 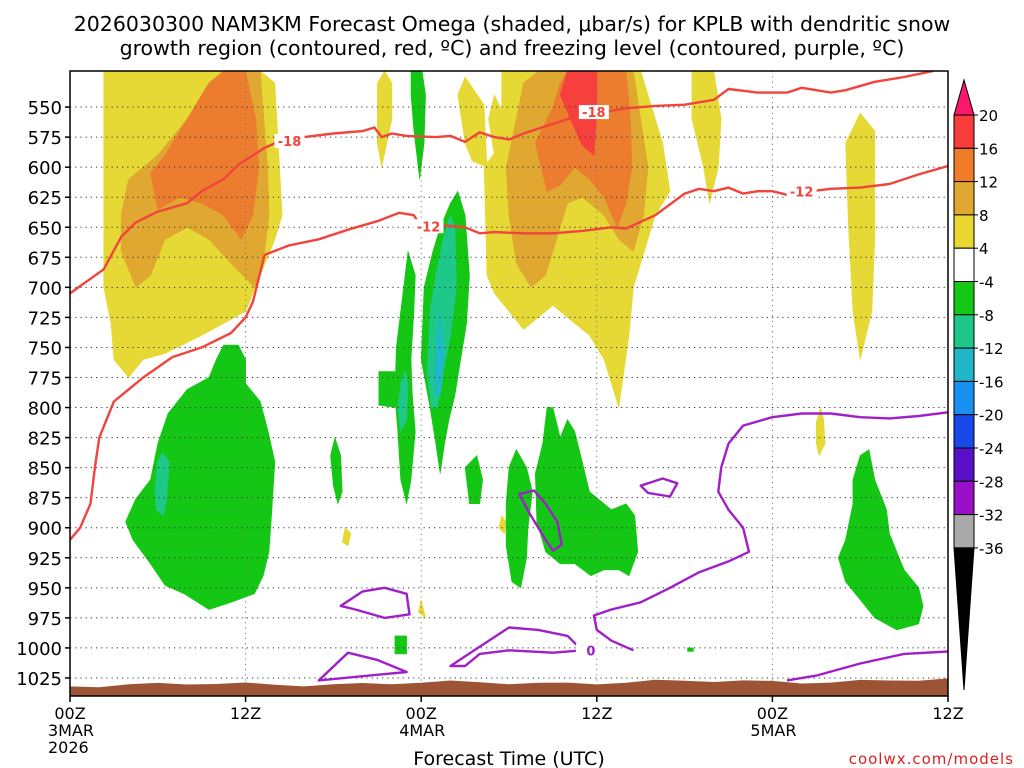 I want to click on x-tick-label-36-1: 12Z, so click(x=596, y=713).